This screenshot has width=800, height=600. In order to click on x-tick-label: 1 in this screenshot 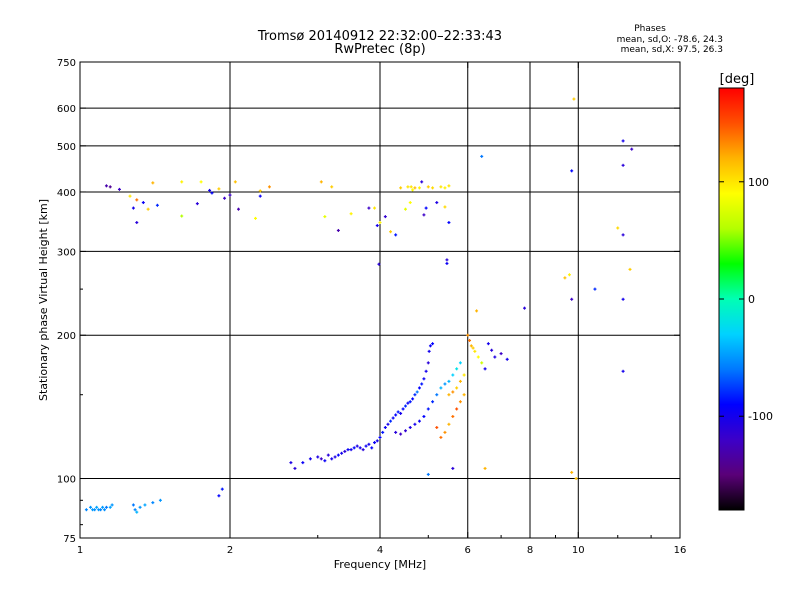, I will do `click(80, 550)`.